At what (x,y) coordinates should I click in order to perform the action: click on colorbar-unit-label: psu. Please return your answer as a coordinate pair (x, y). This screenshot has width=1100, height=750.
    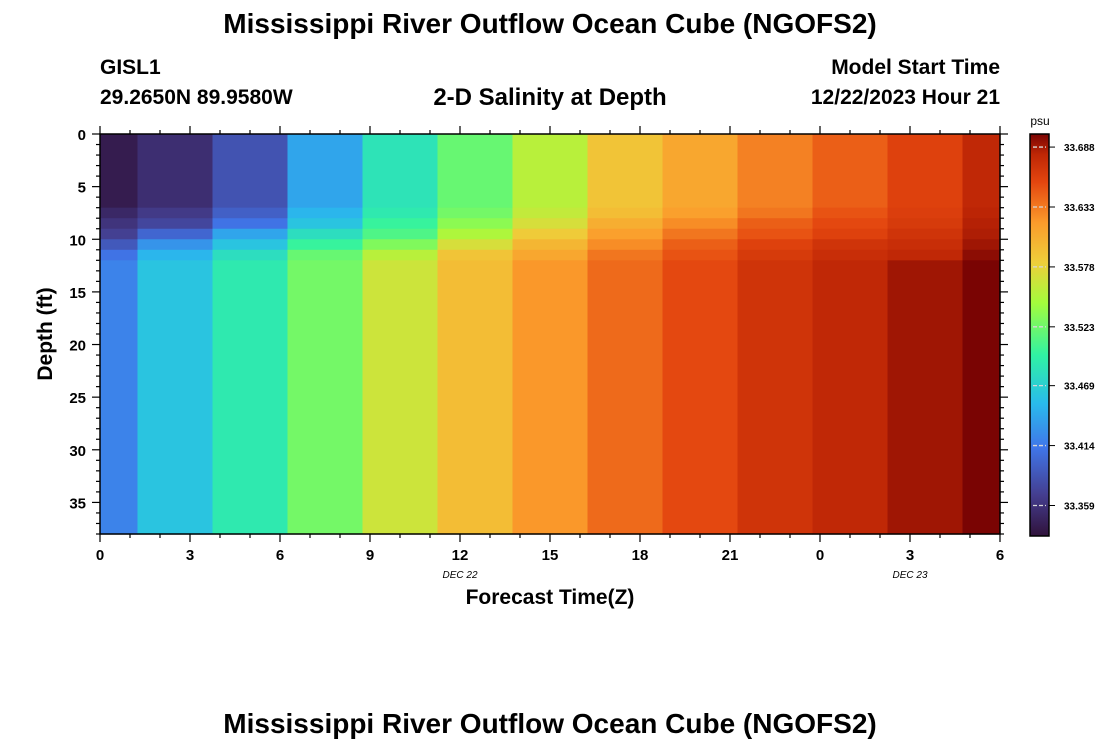
    Looking at the image, I should click on (1039, 121).